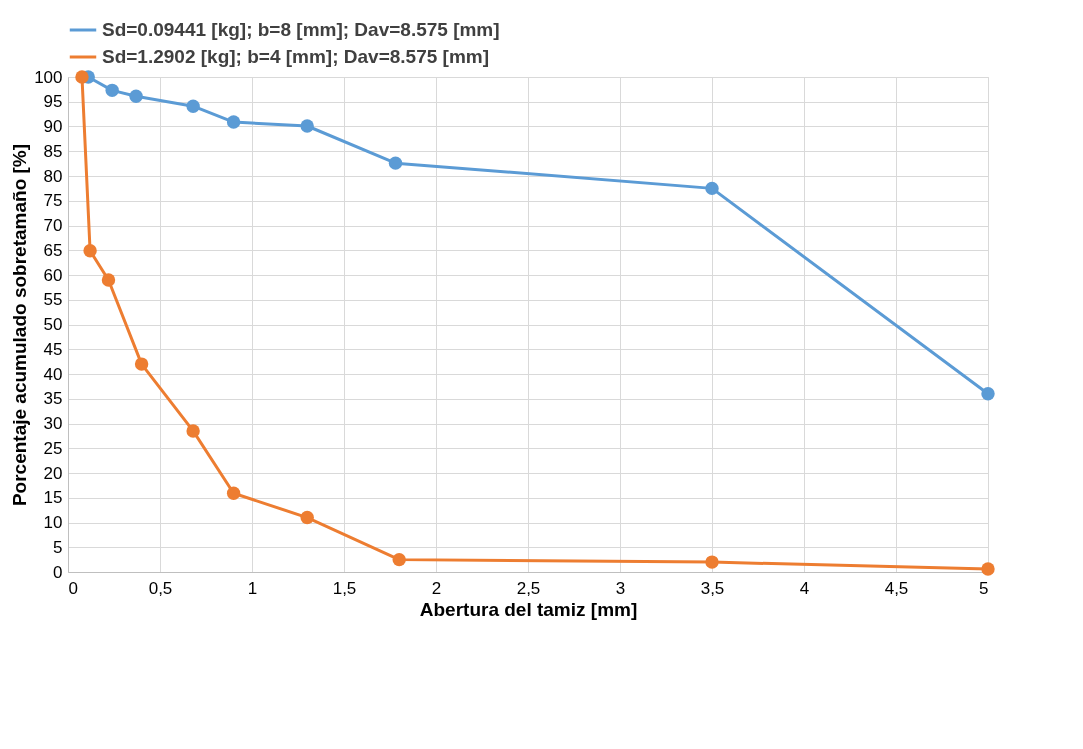  I want to click on y-tick-label: 65, so click(53, 250).